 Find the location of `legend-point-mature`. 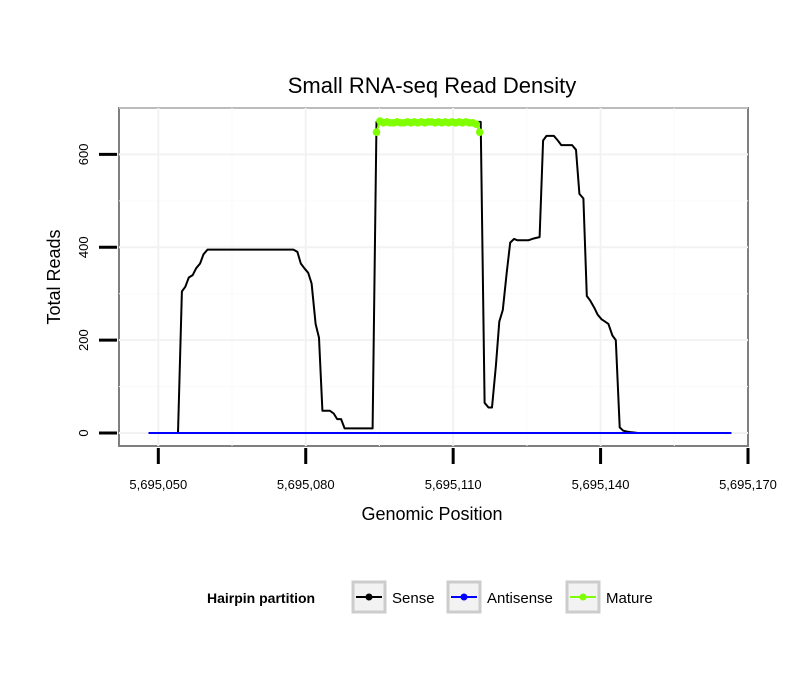

legend-point-mature is located at coordinates (583, 597).